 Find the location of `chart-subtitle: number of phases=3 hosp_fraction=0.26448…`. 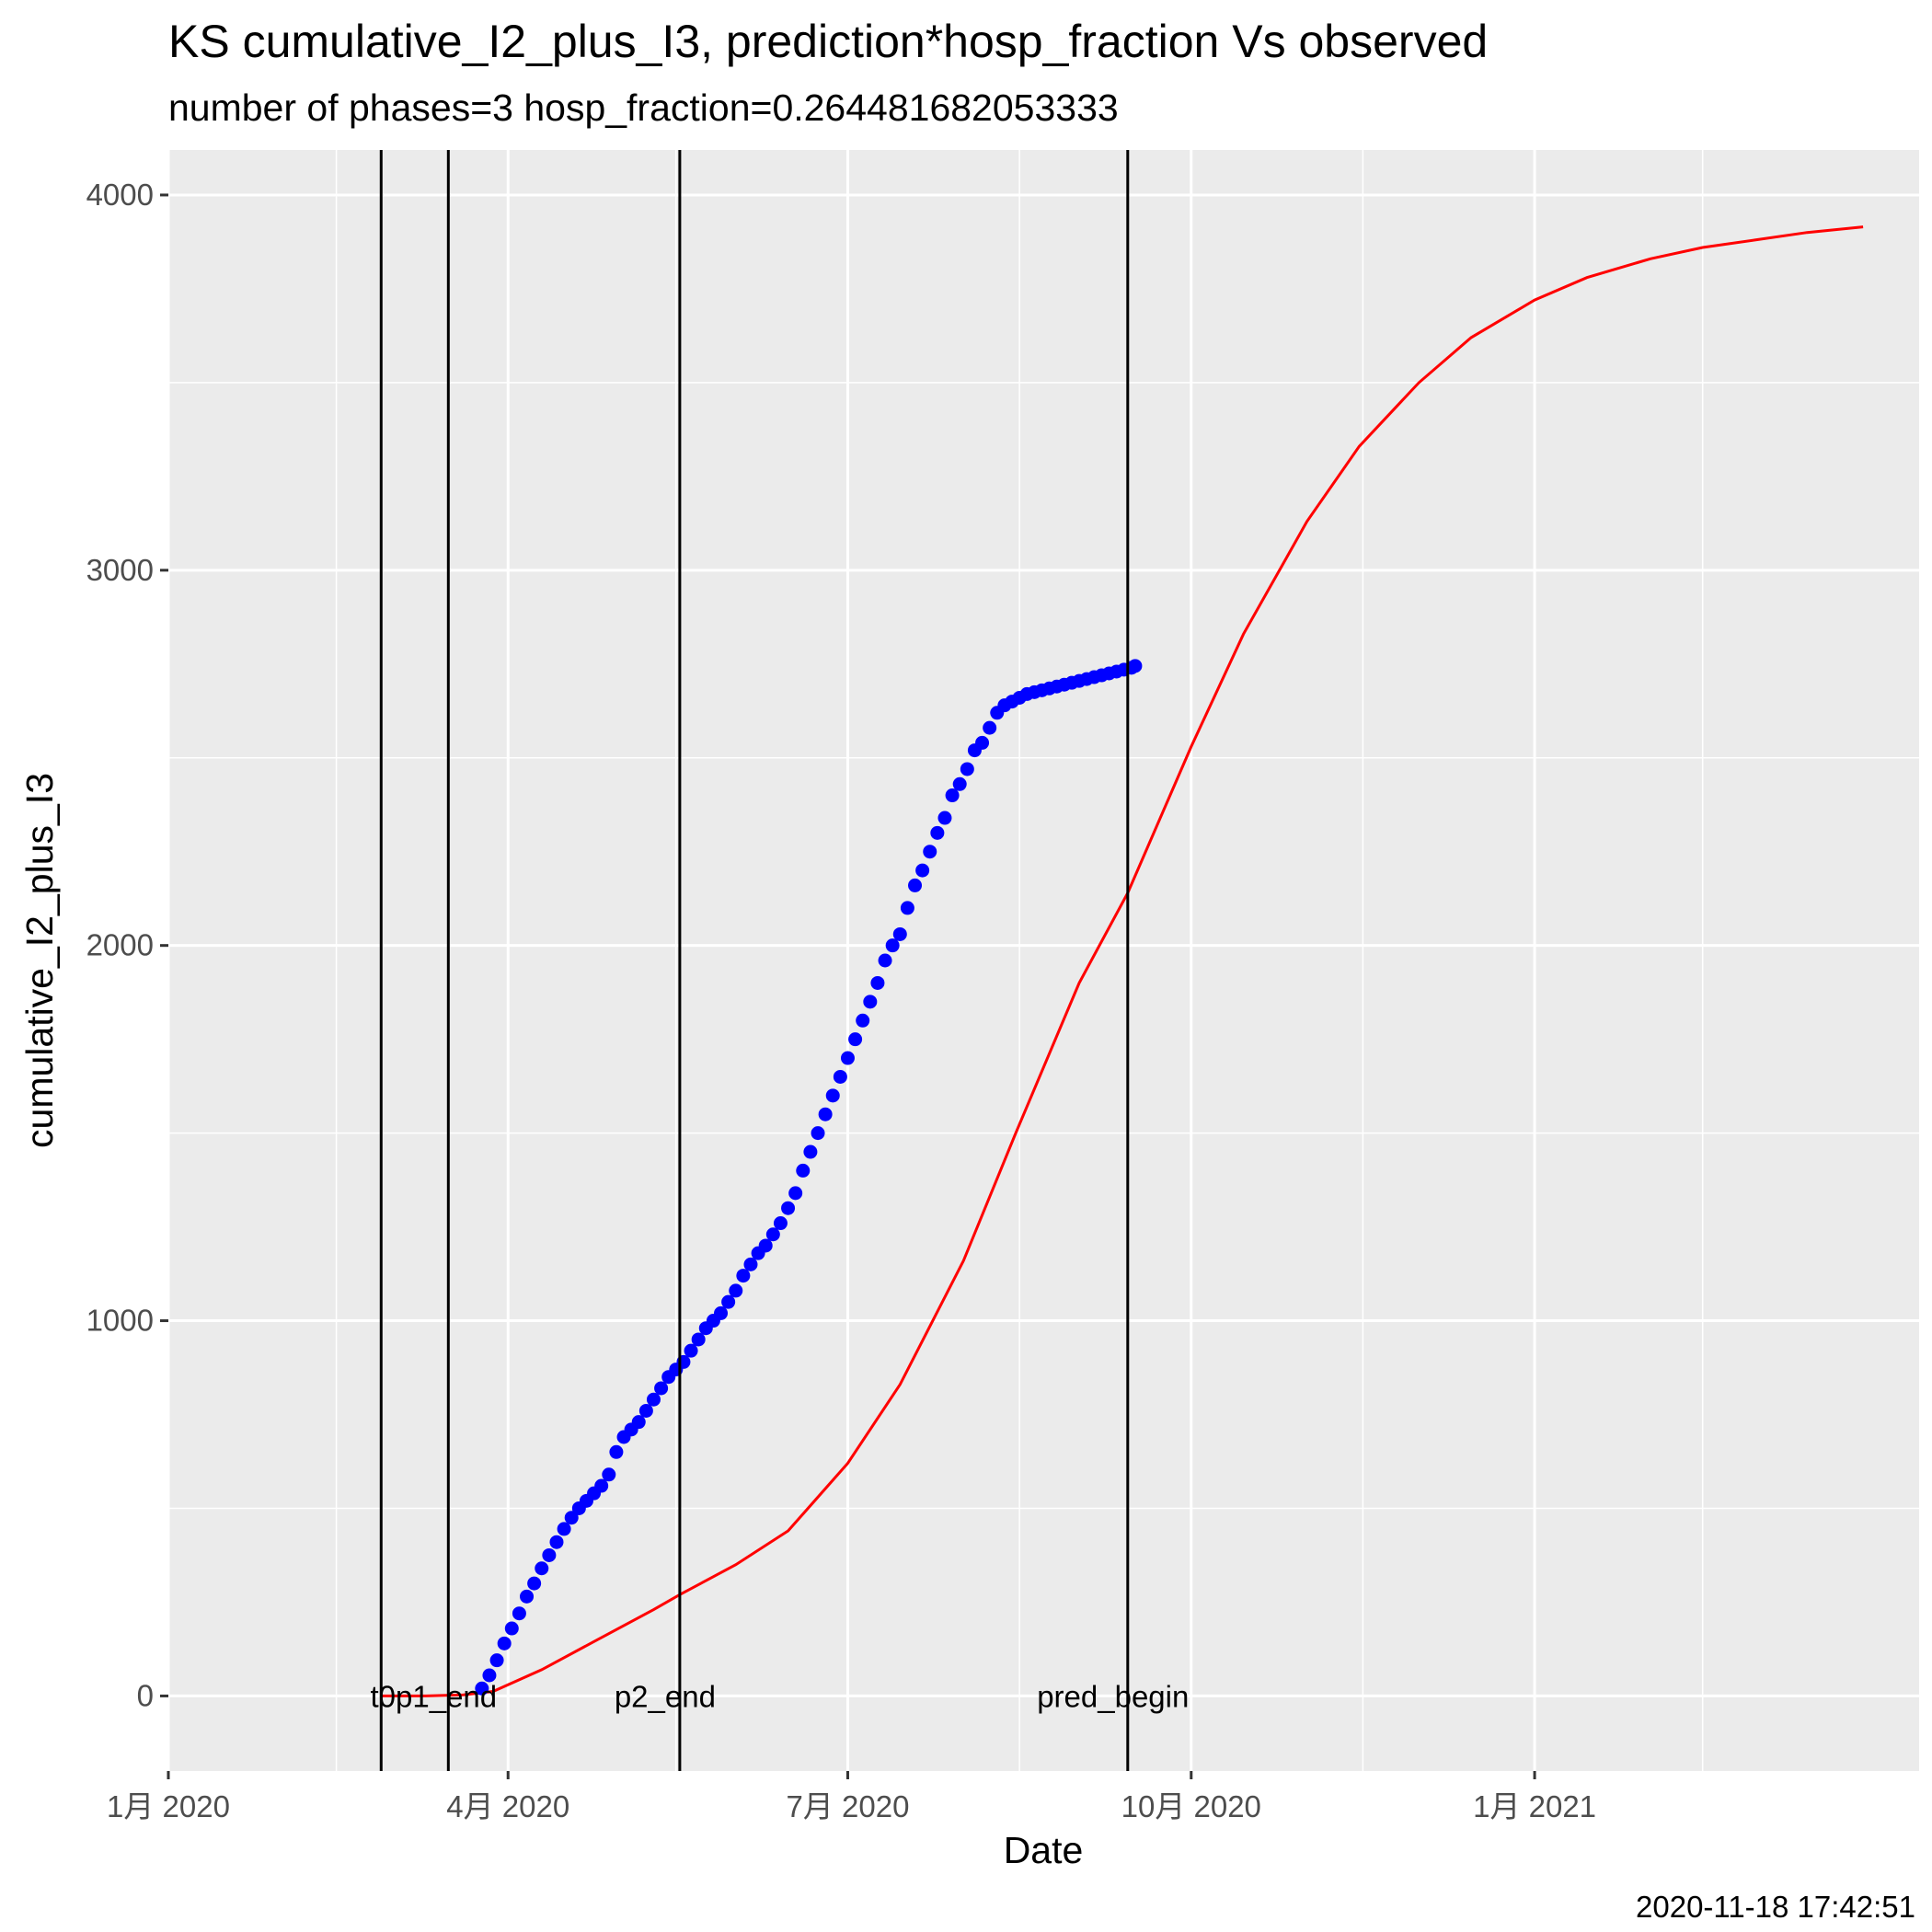

chart-subtitle: number of phases=3 hosp_fraction=0.26448… is located at coordinates (643, 107).